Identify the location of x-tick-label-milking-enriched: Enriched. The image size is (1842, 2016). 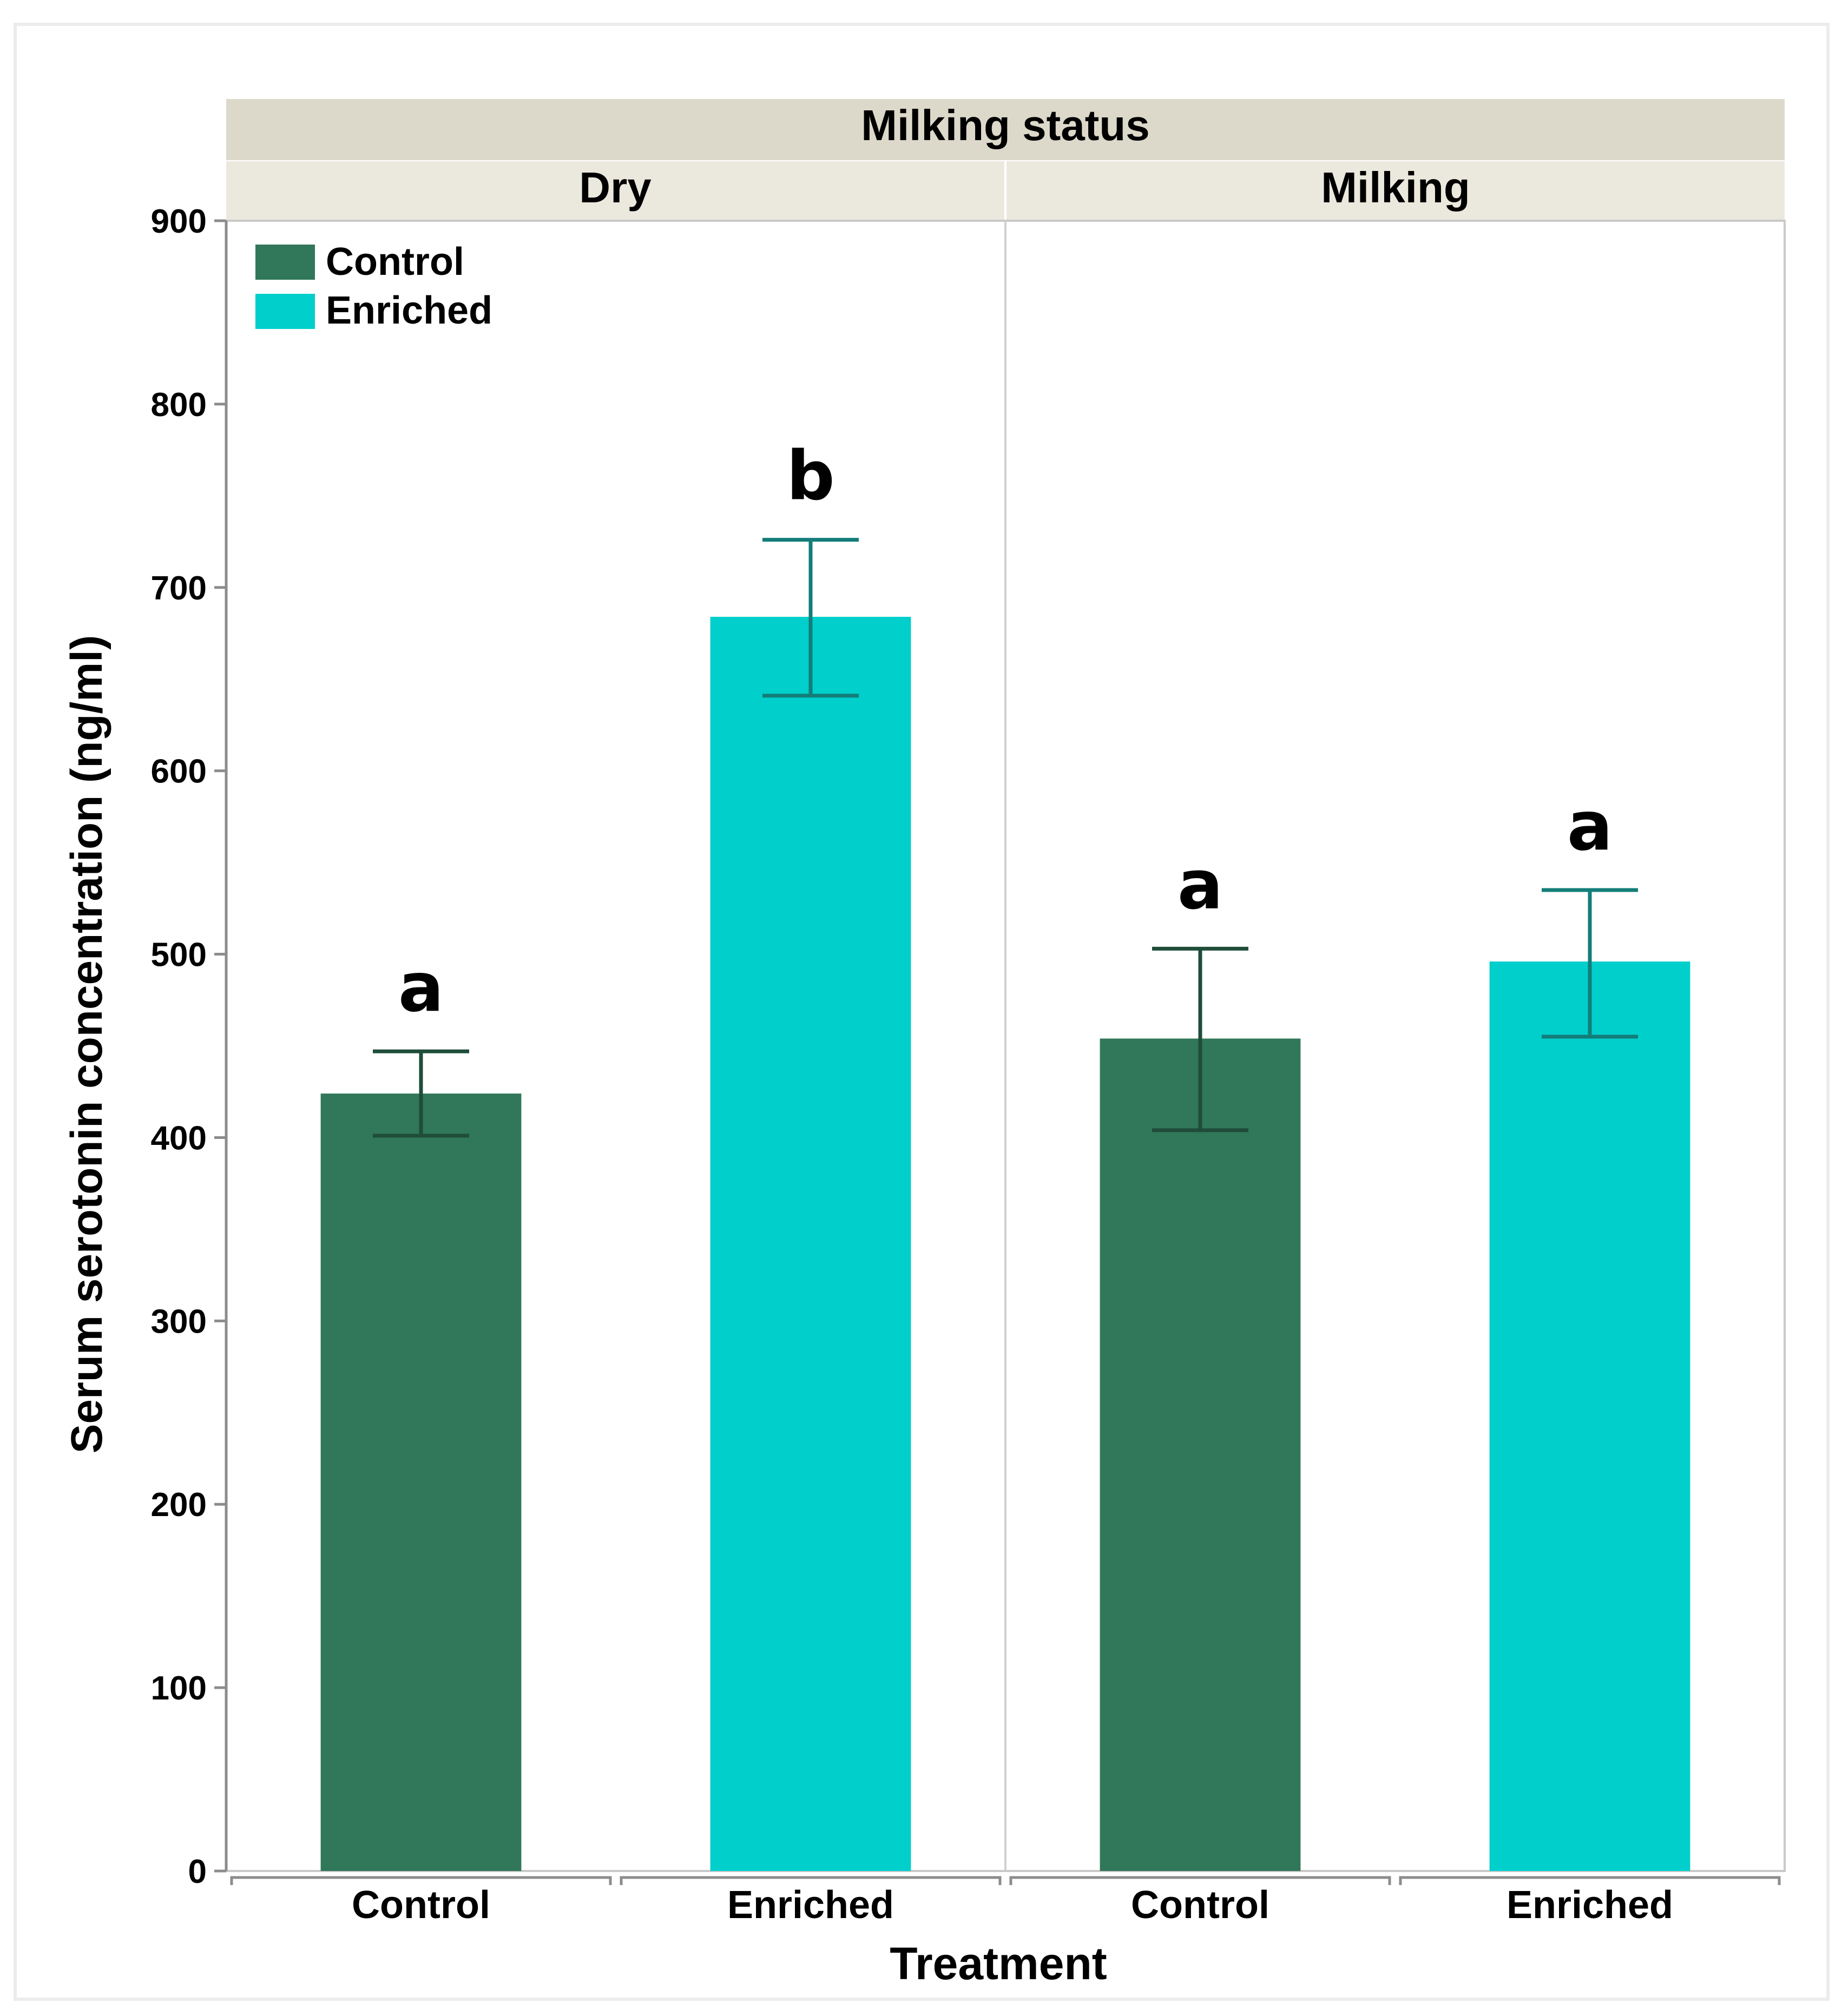
(1590, 1905).